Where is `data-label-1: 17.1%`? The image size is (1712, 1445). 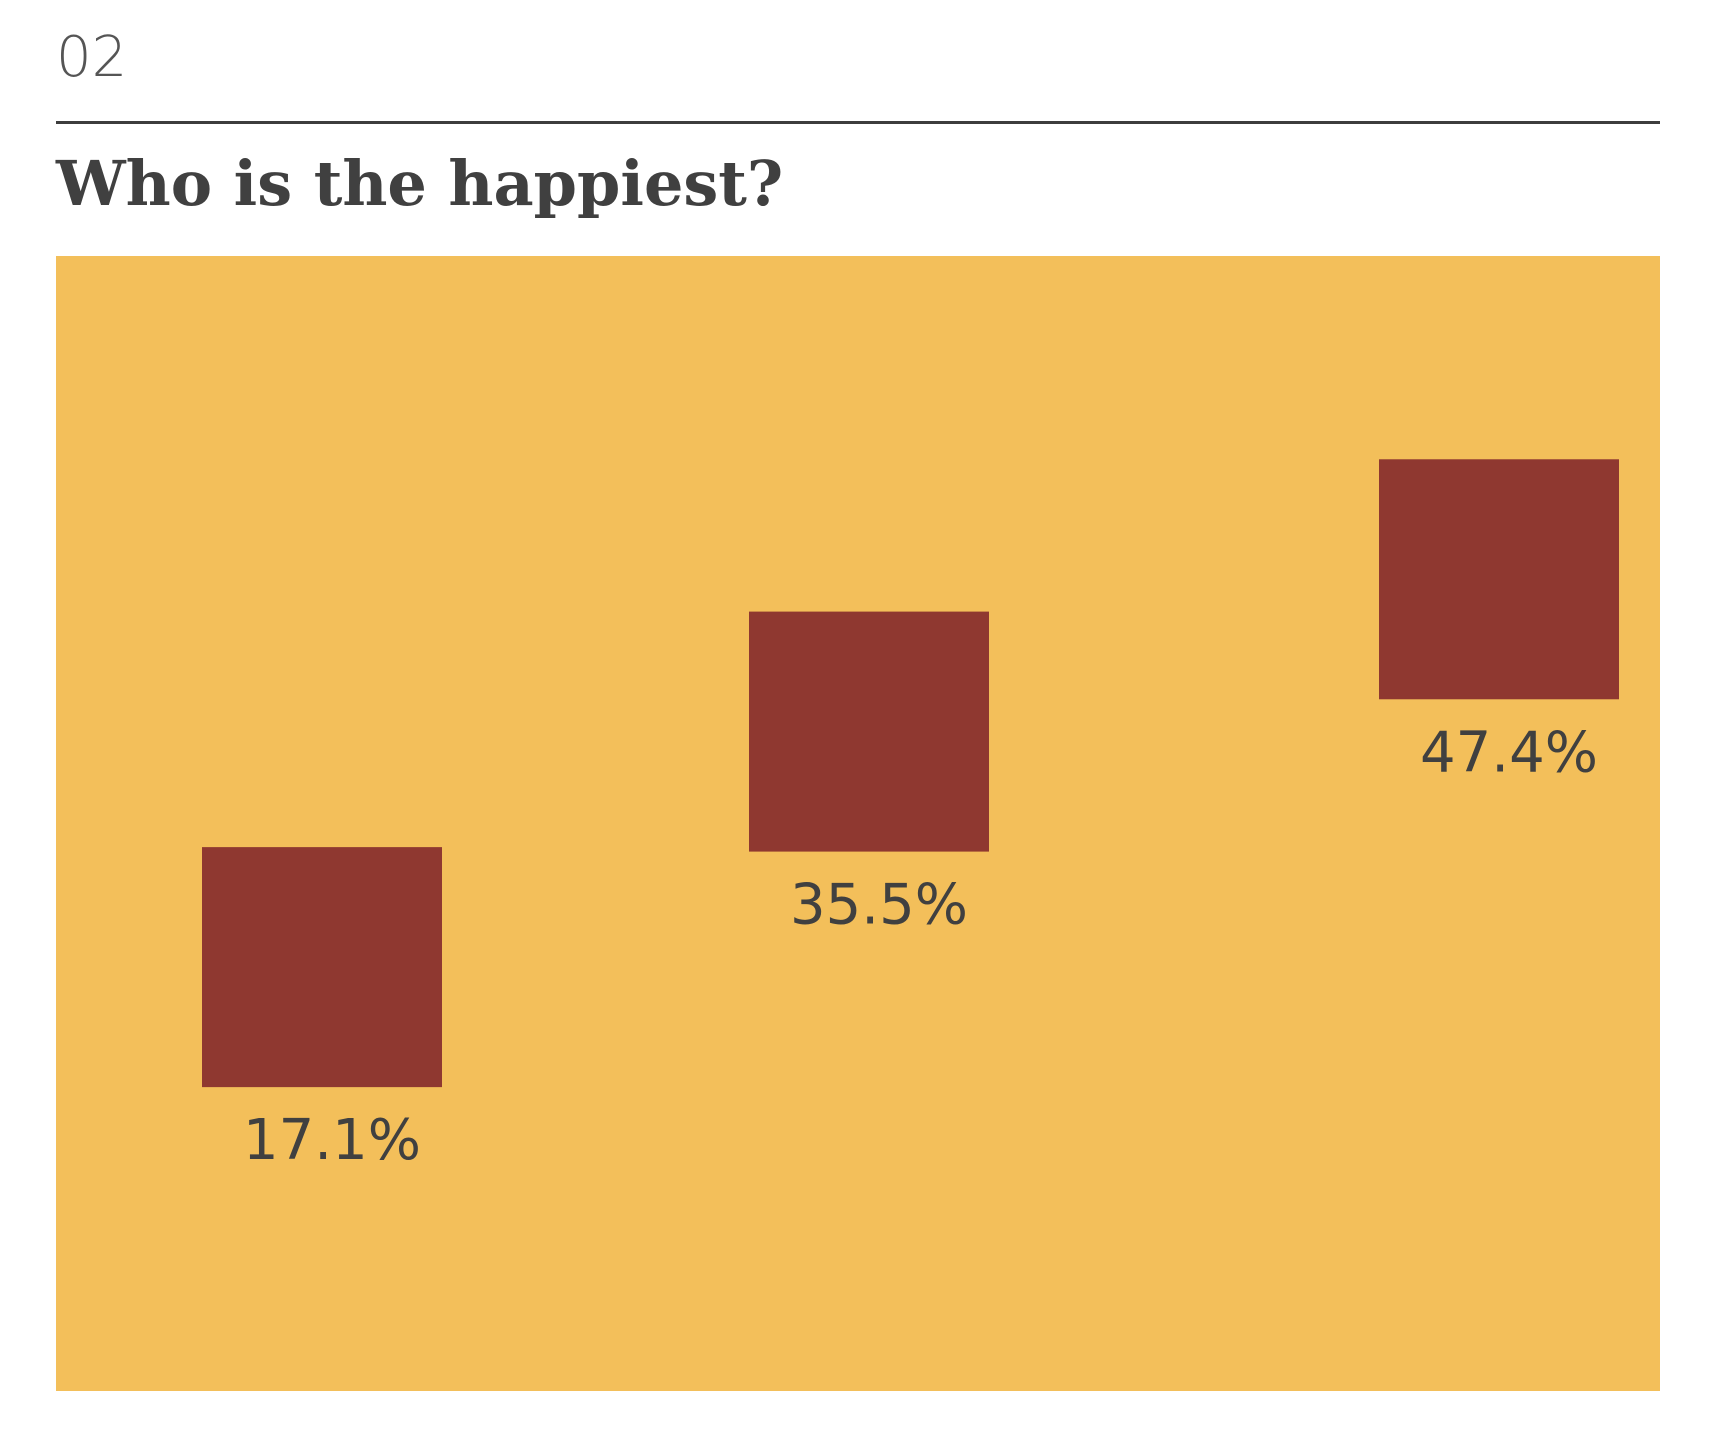
data-label-1: 17.1% is located at coordinates (332, 1140).